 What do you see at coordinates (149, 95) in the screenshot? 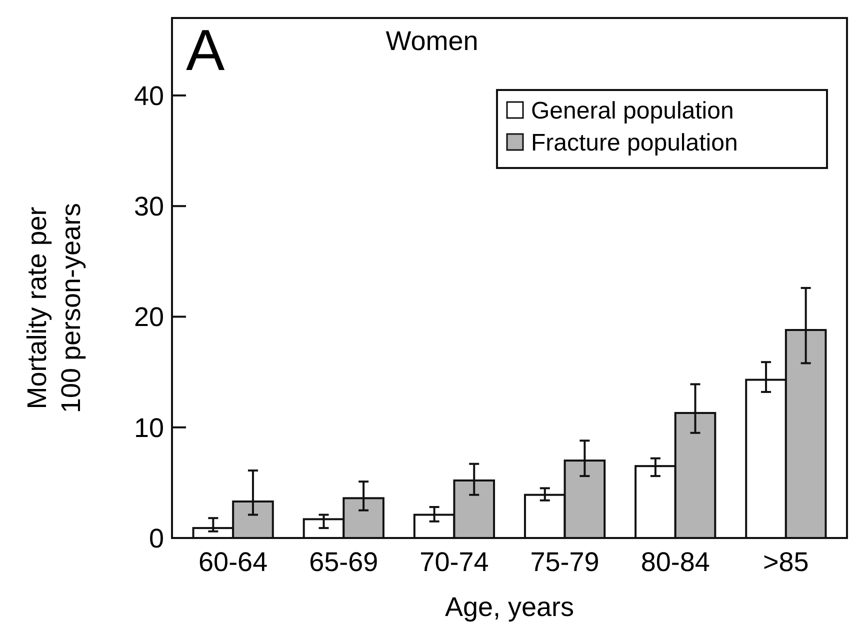
I see `y-tick-label: 40` at bounding box center [149, 95].